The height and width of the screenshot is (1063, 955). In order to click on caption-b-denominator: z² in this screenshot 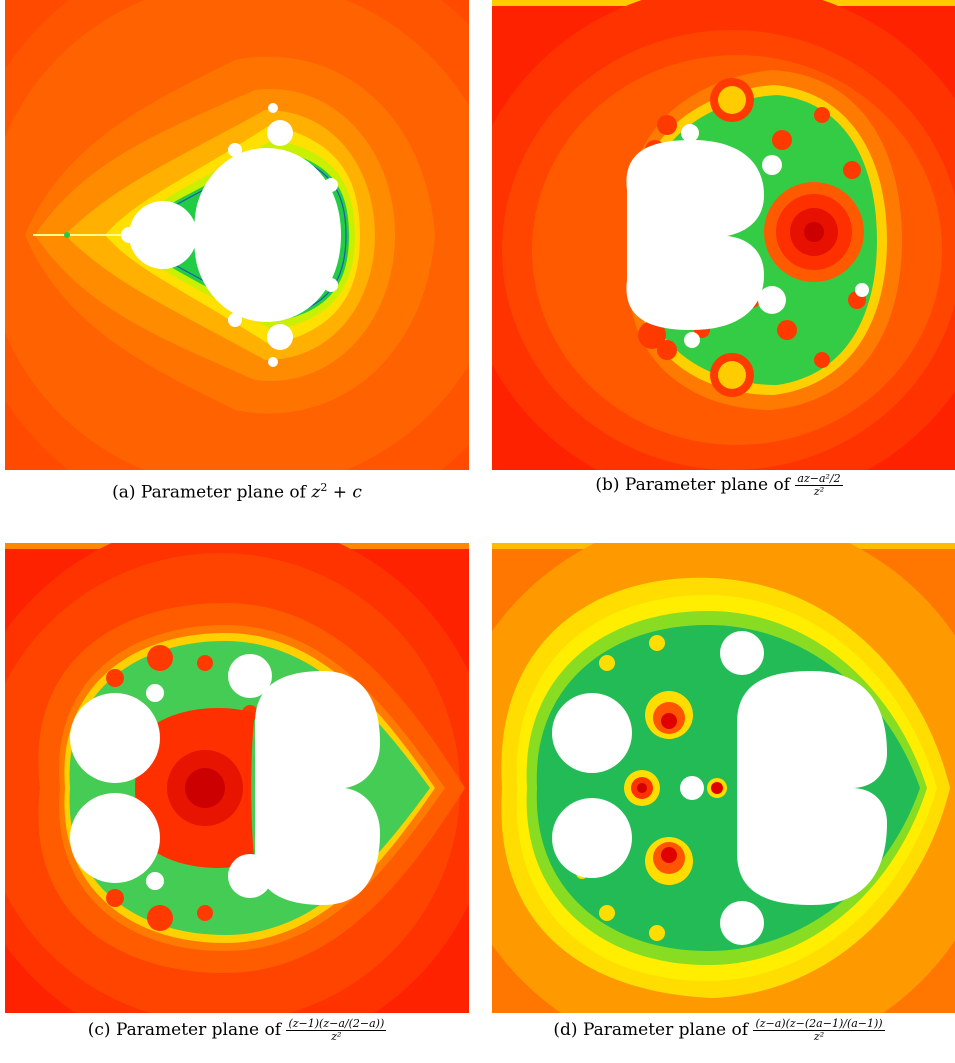, I will do `click(819, 491)`.